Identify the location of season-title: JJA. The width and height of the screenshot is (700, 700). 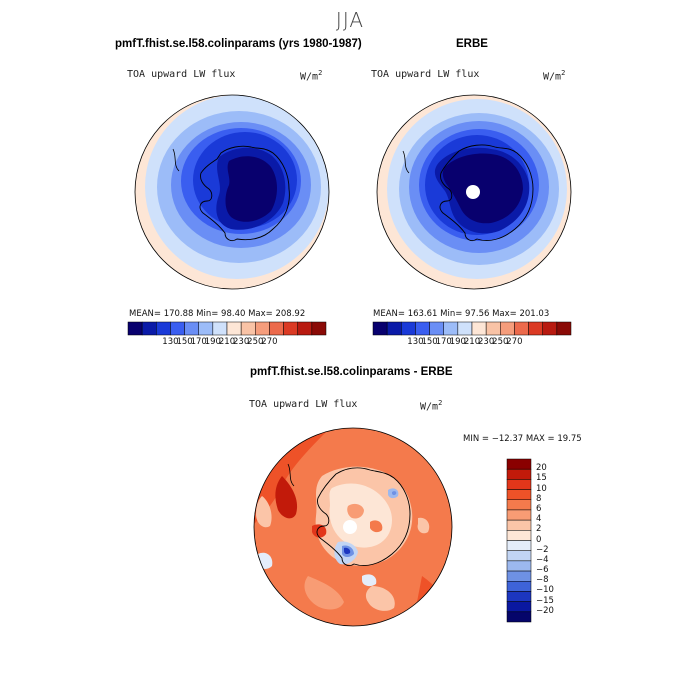
(350, 20).